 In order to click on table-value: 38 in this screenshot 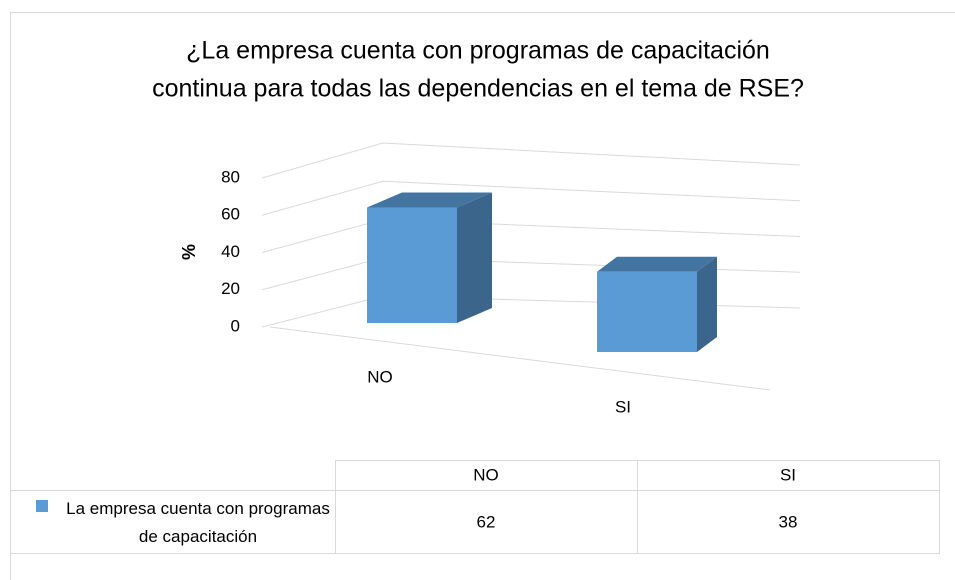, I will do `click(788, 521)`.